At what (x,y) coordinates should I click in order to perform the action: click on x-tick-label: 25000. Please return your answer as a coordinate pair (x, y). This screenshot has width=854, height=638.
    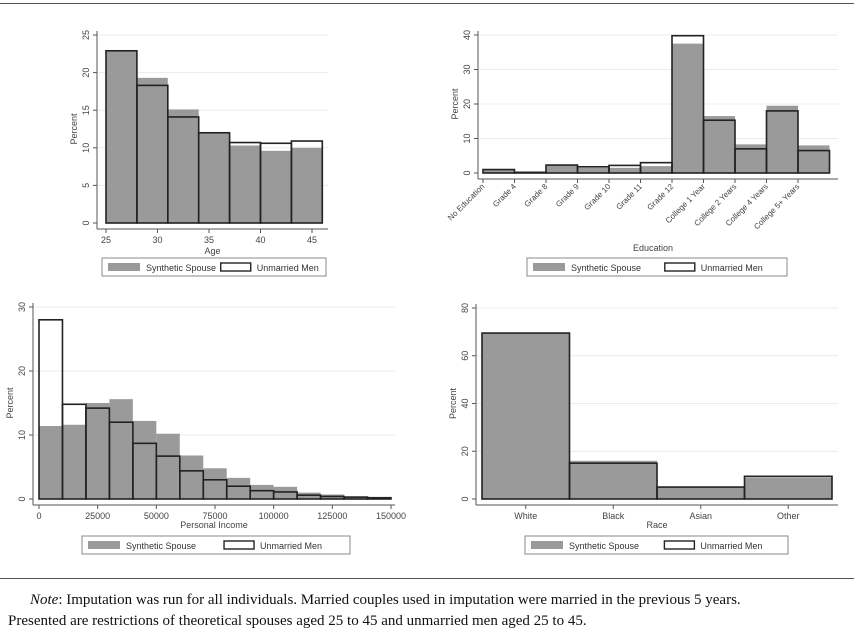
    Looking at the image, I should click on (97, 516).